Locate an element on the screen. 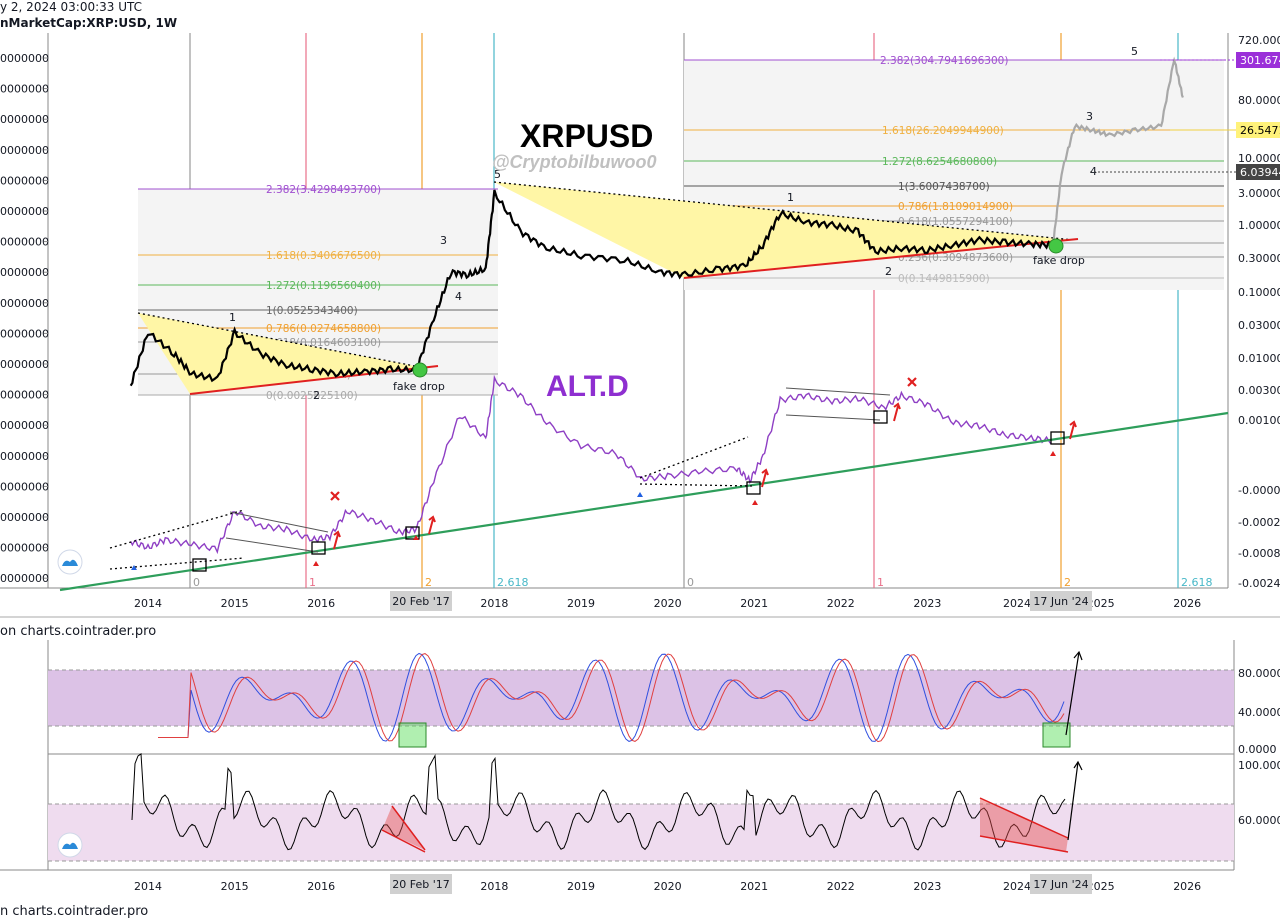 This screenshot has height=919, width=1280. chart-symbol: nMarketCap:XRP:USD, 1W is located at coordinates (88, 23).